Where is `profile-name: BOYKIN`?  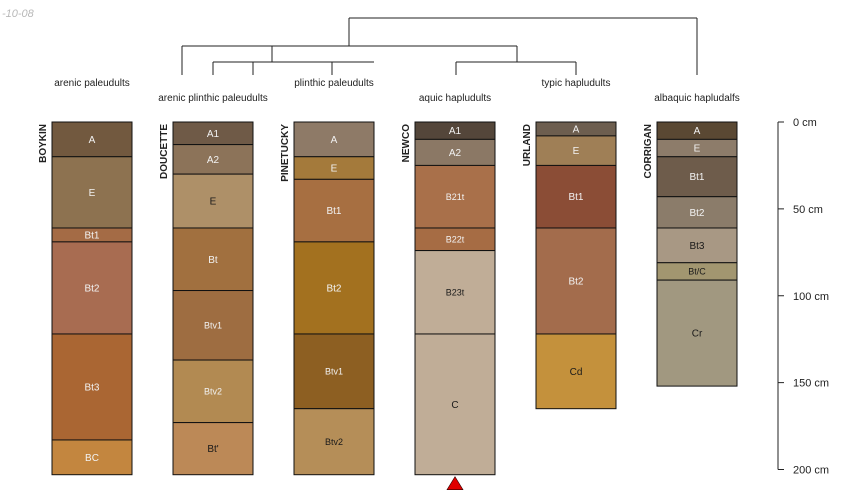 profile-name: BOYKIN is located at coordinates (43, 143).